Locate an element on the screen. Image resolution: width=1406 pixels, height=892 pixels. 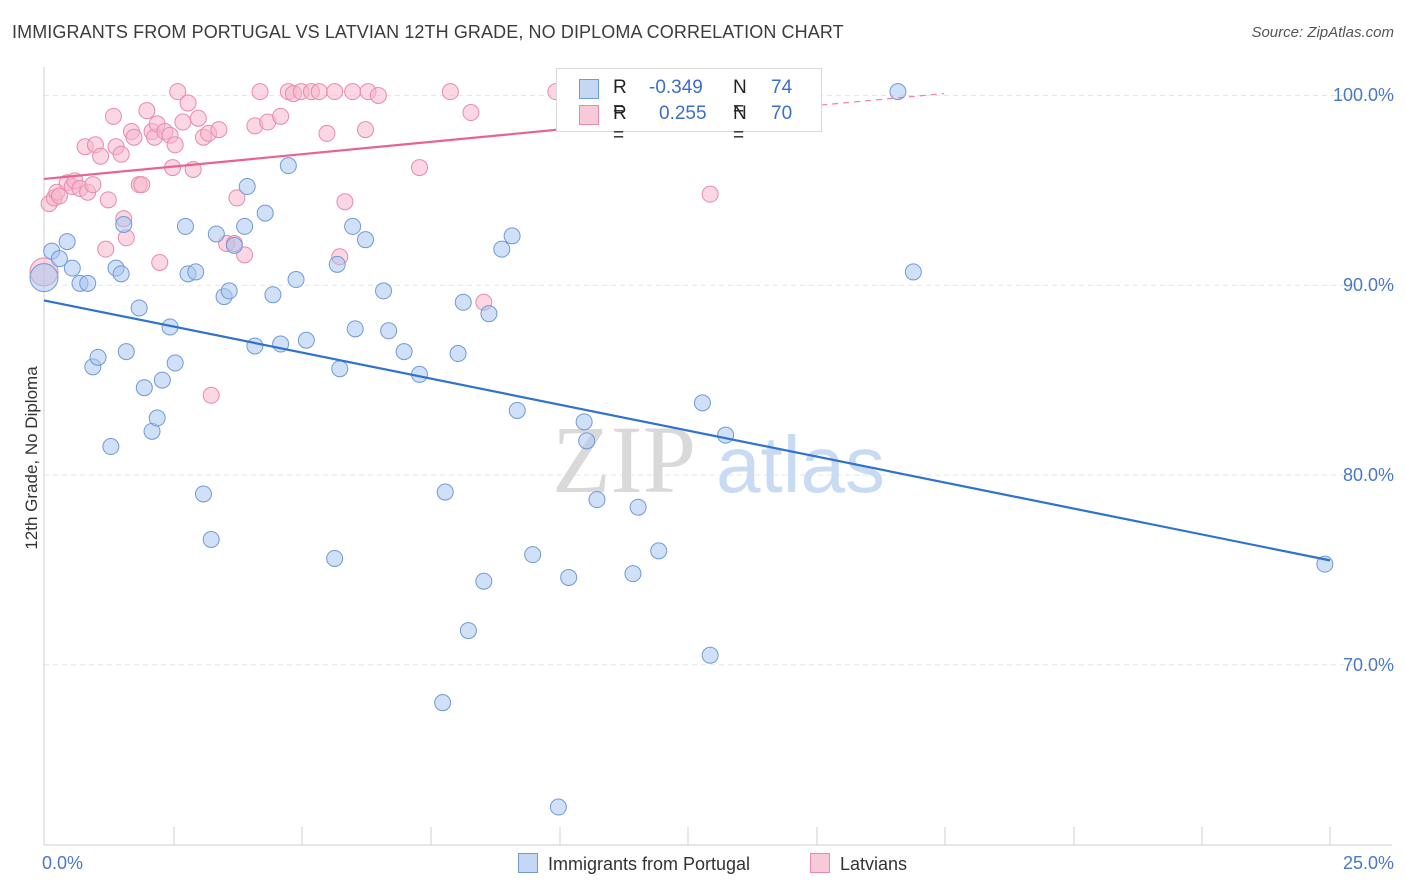
legend-n-value: 70 is located at coordinates (782, 113).